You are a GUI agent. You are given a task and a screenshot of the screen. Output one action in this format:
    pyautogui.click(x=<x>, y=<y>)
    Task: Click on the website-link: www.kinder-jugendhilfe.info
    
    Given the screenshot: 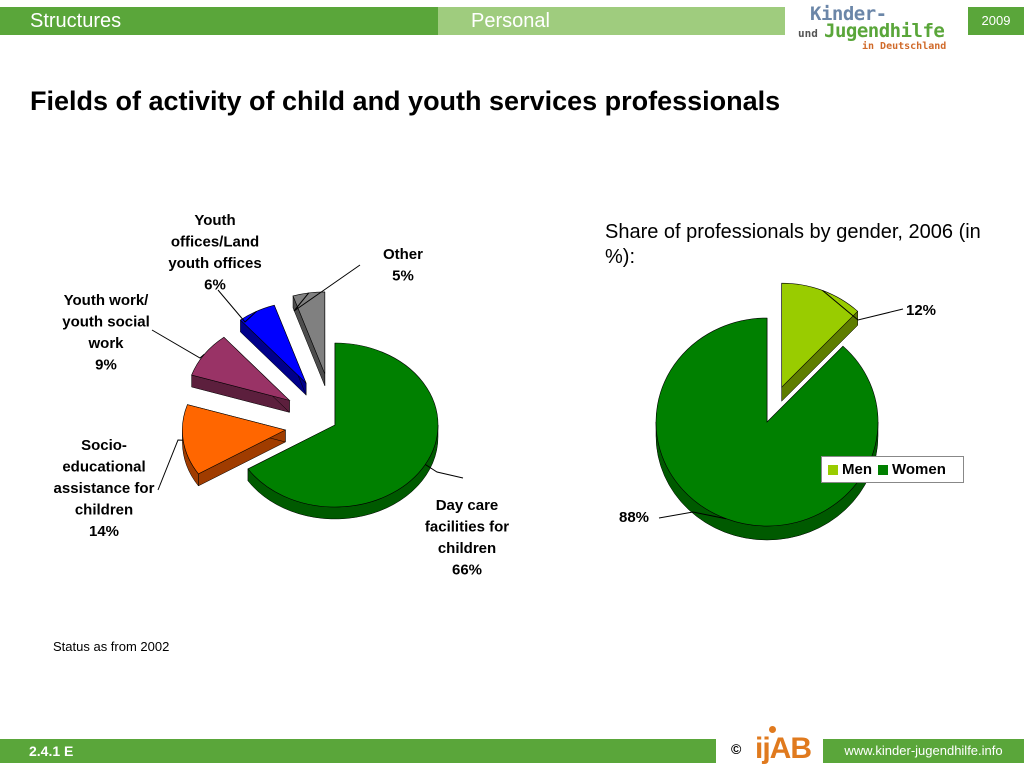 What is the action you would take?
    pyautogui.click(x=923, y=751)
    